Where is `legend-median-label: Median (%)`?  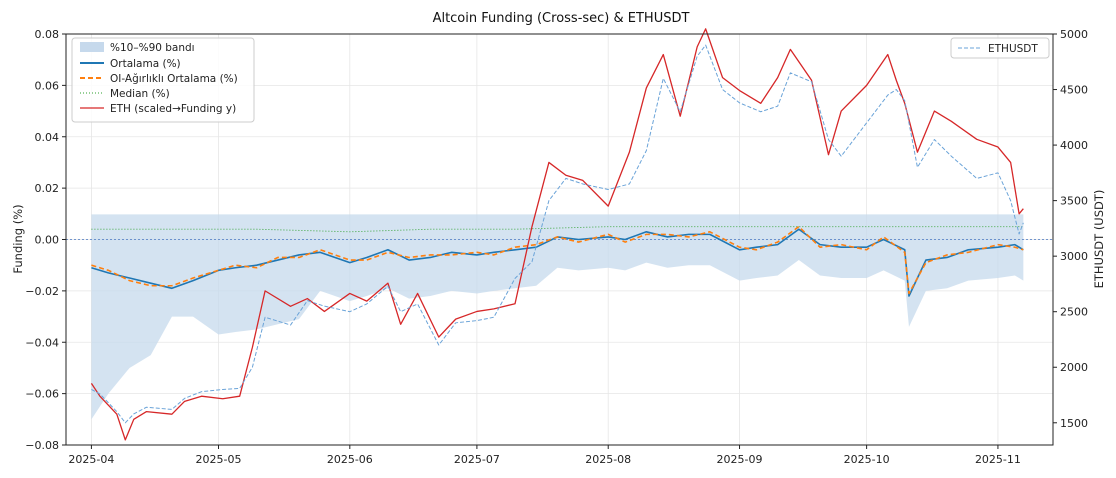 legend-median-label: Median (%) is located at coordinates (140, 94).